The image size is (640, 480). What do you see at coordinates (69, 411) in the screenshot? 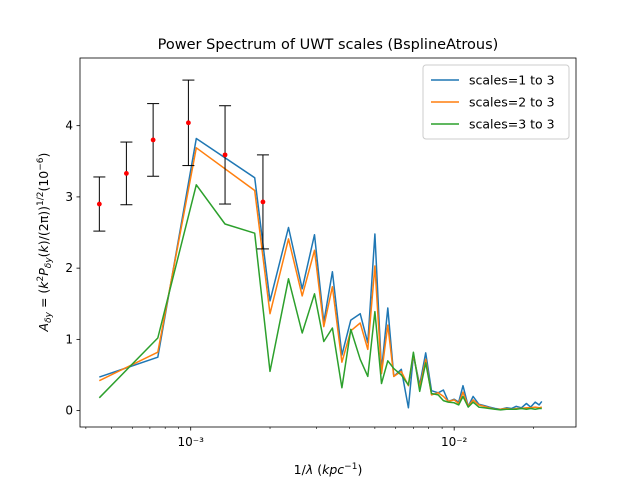
I see `y-tick-label-1: 0` at bounding box center [69, 411].